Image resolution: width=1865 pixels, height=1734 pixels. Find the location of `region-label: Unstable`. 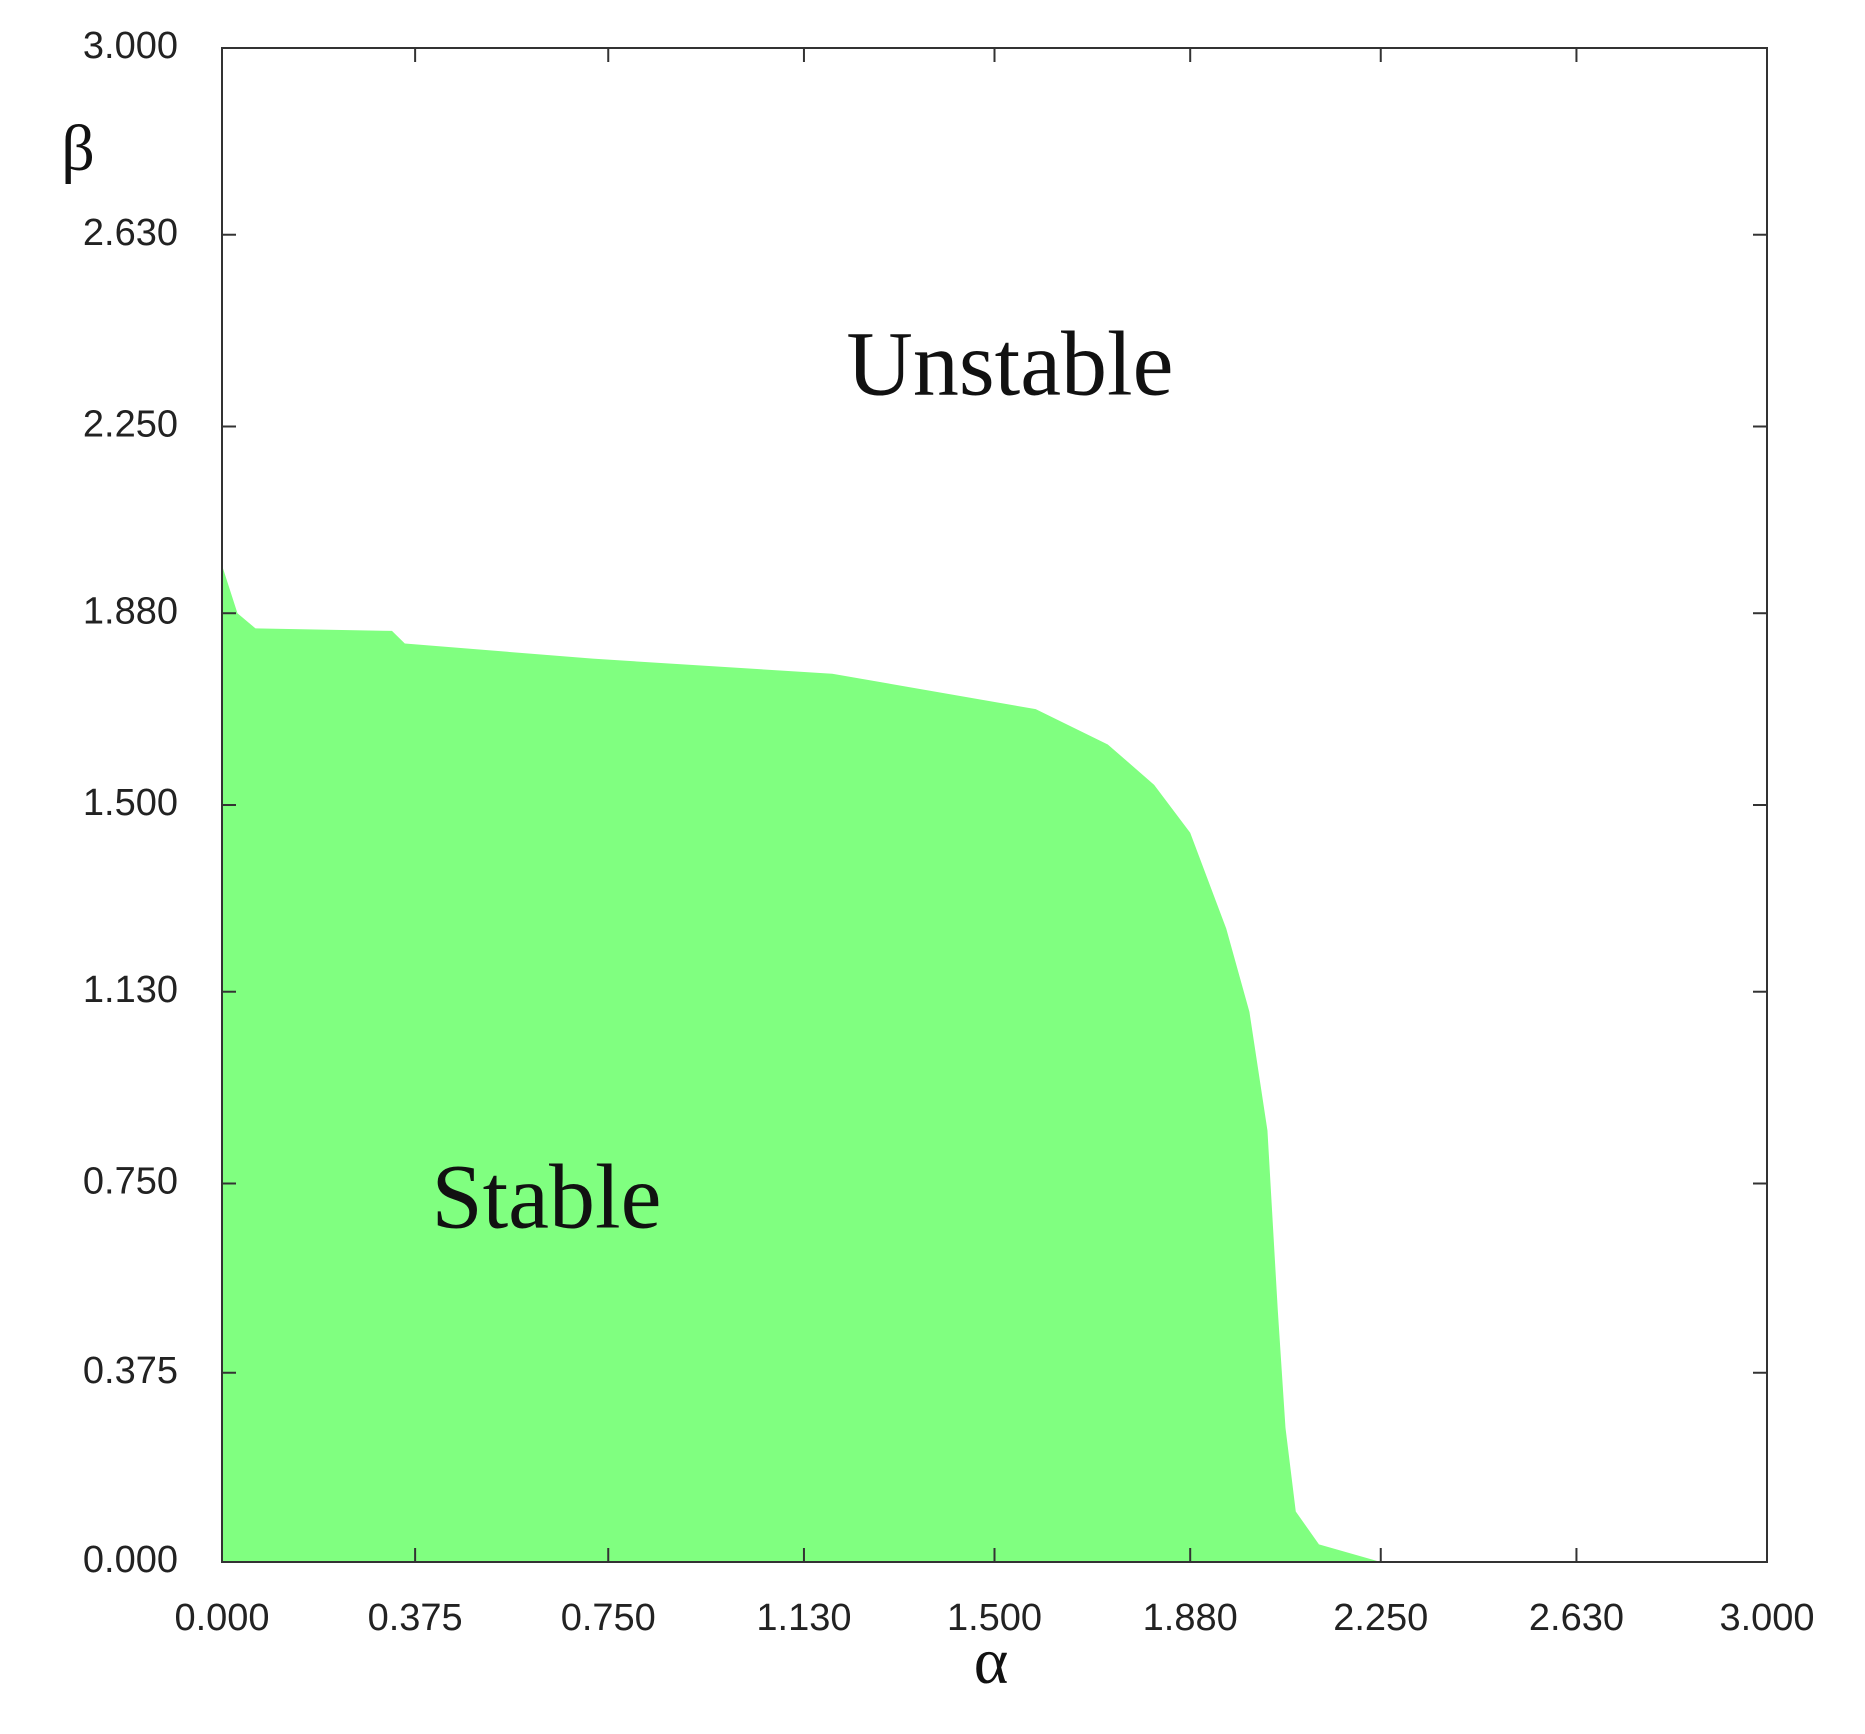

region-label: Unstable is located at coordinates (1009, 364).